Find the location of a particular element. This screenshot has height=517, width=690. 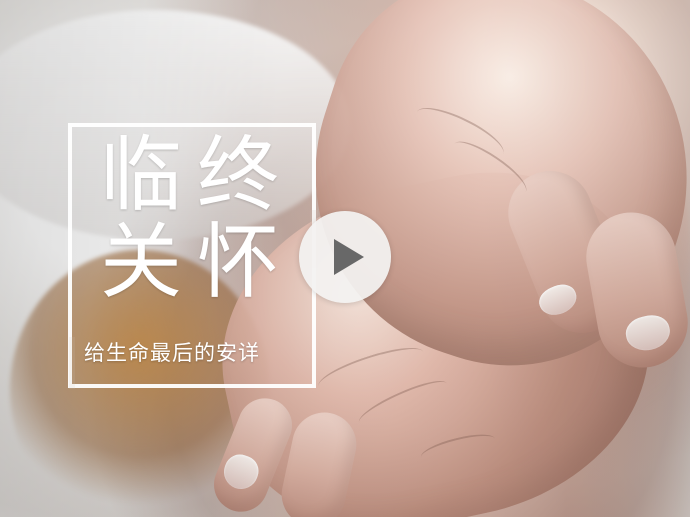

play-button is located at coordinates (345, 257).